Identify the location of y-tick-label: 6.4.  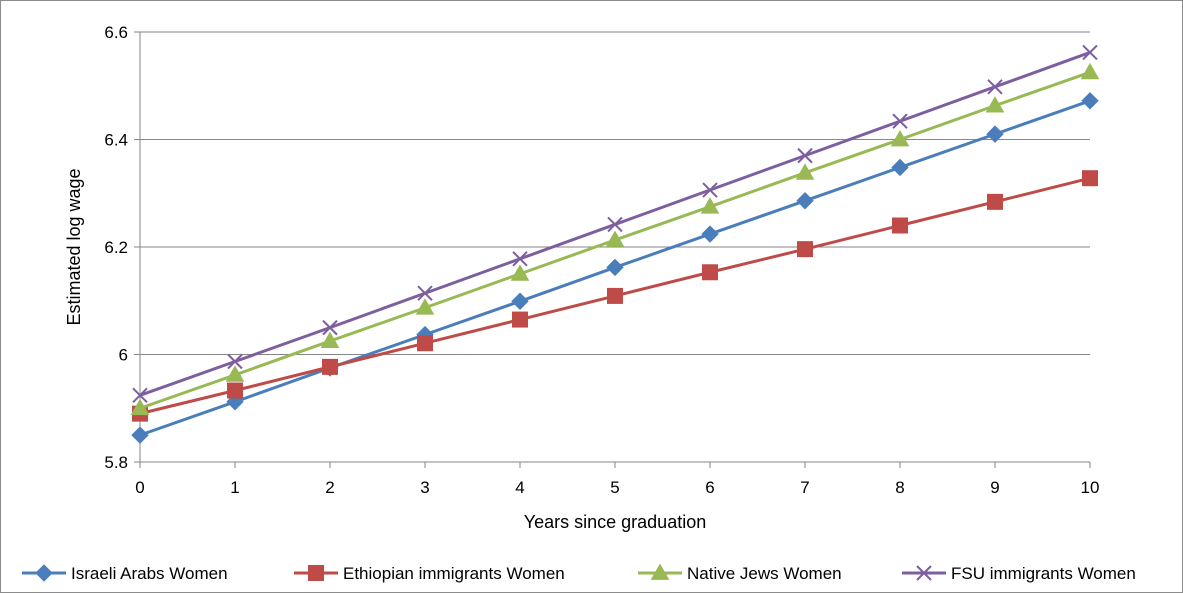
(116, 140).